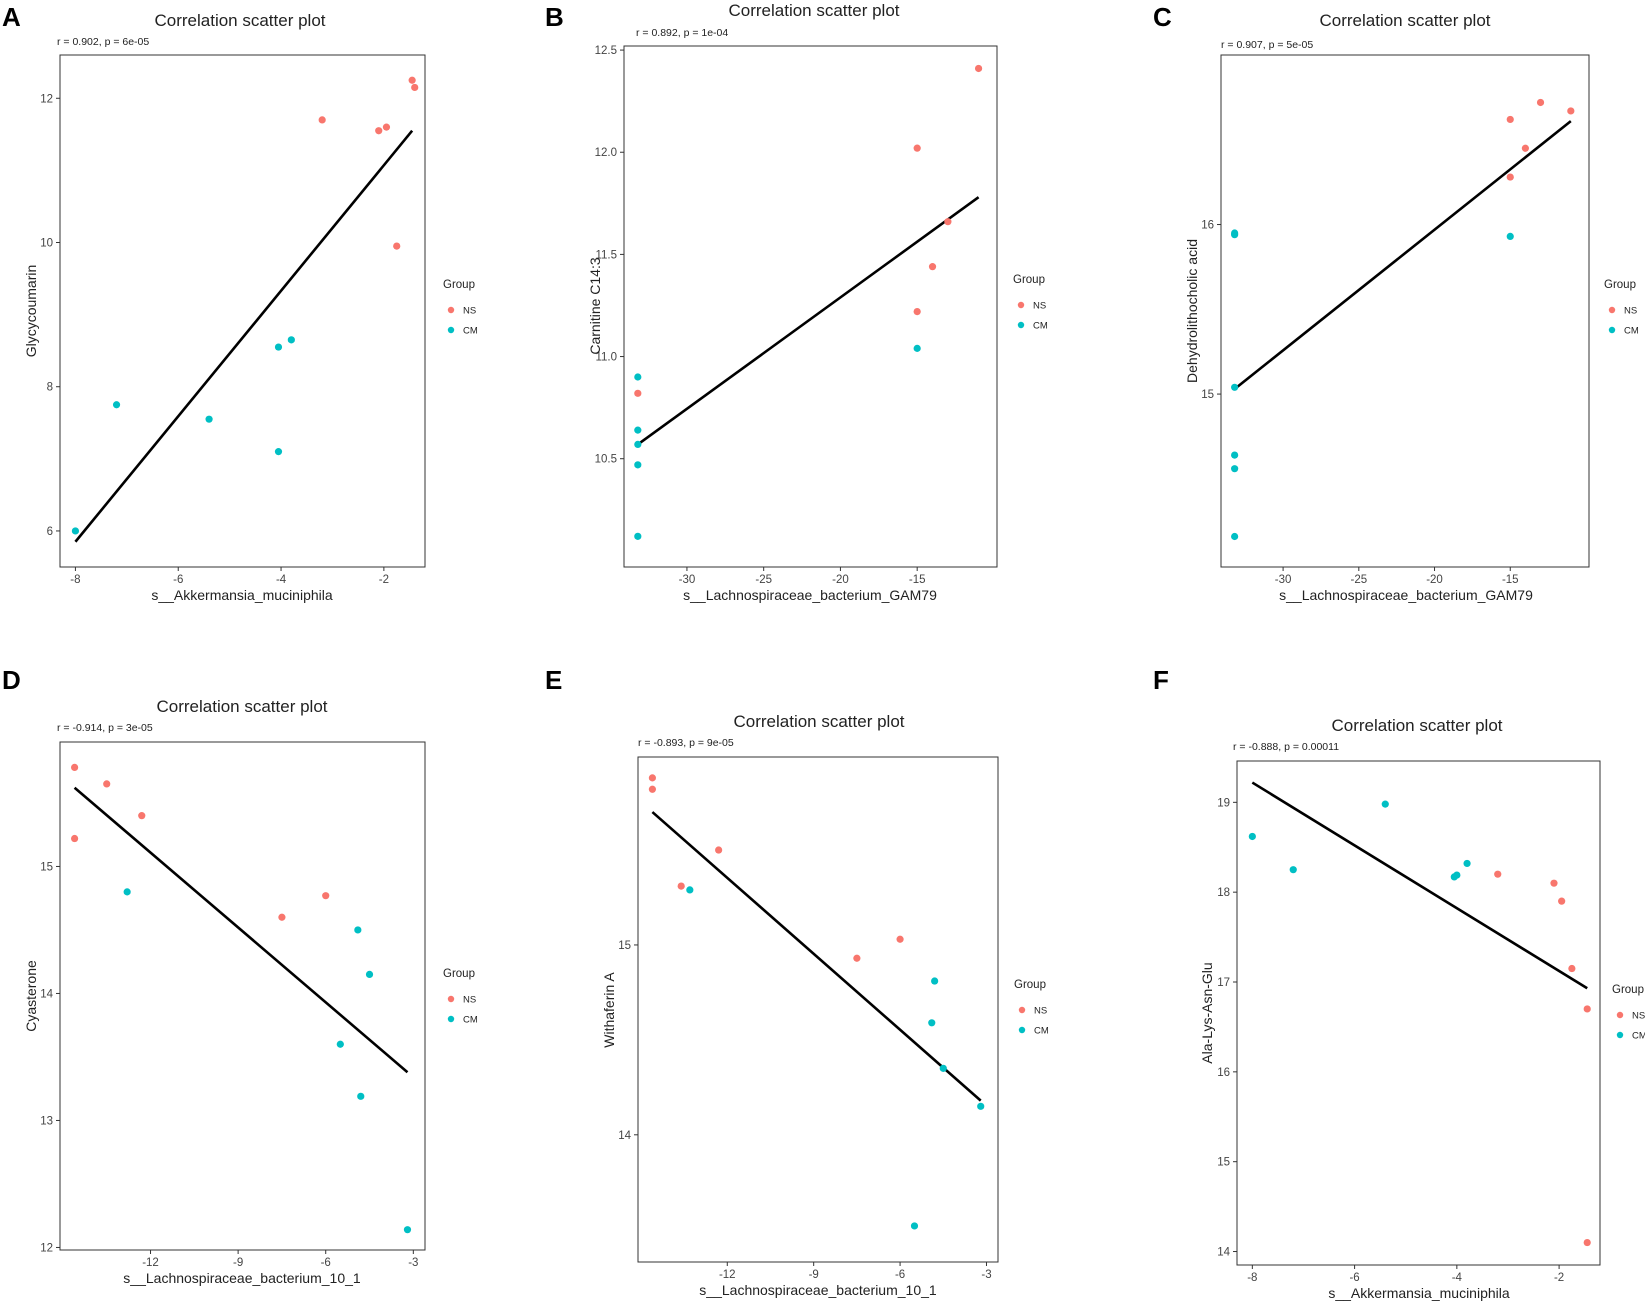 This screenshot has height=1304, width=1645. Describe the element at coordinates (606, 255) in the screenshot. I see `chart-b-y-tick-label: 11.5` at that location.